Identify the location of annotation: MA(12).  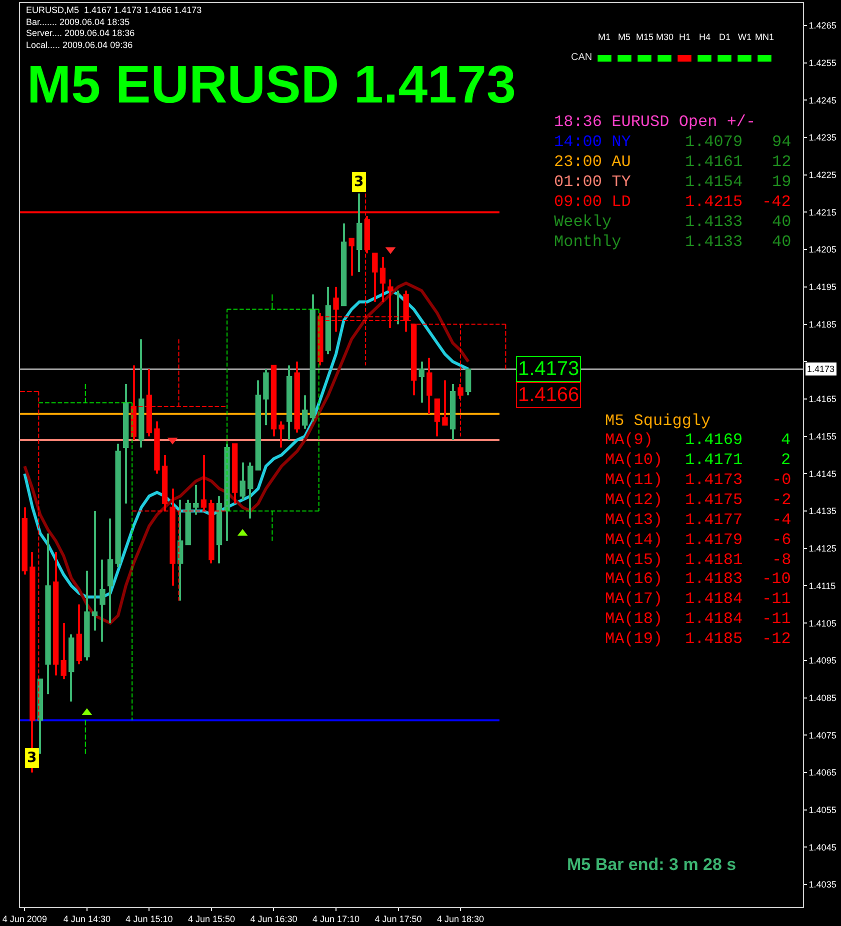
(634, 500).